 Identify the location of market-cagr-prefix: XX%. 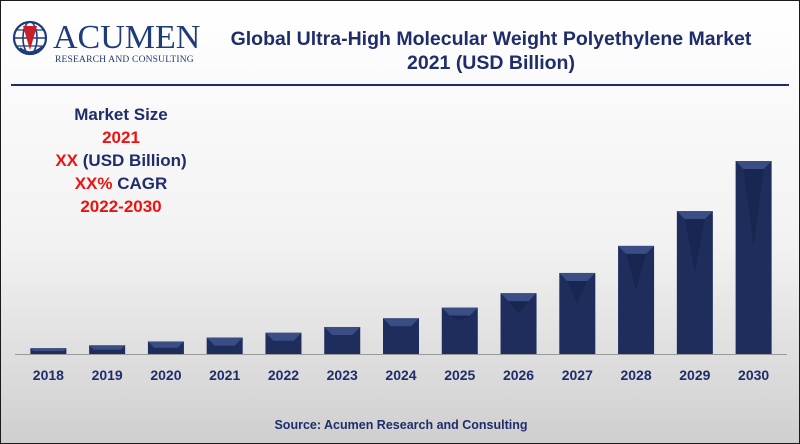
(93, 183).